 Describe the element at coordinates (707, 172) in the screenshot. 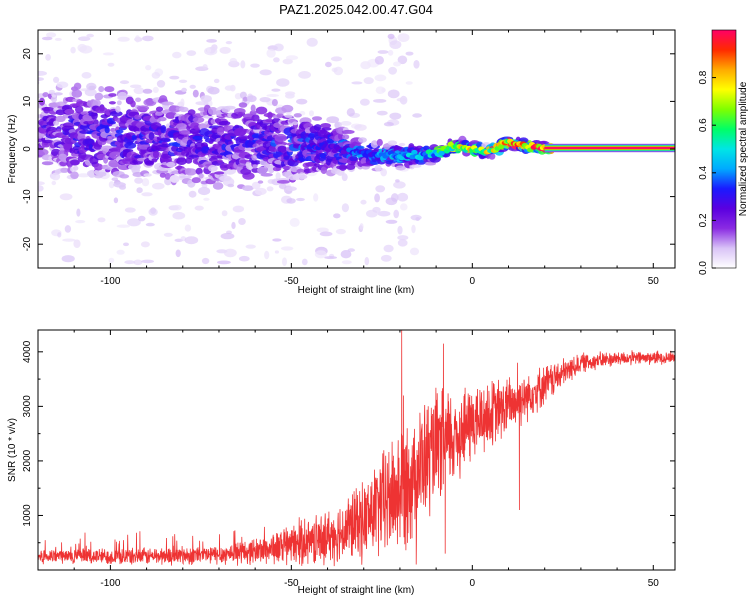

I see `colorbar-ticks: 0.0 0.2 0.4 0.6 0.8` at that location.